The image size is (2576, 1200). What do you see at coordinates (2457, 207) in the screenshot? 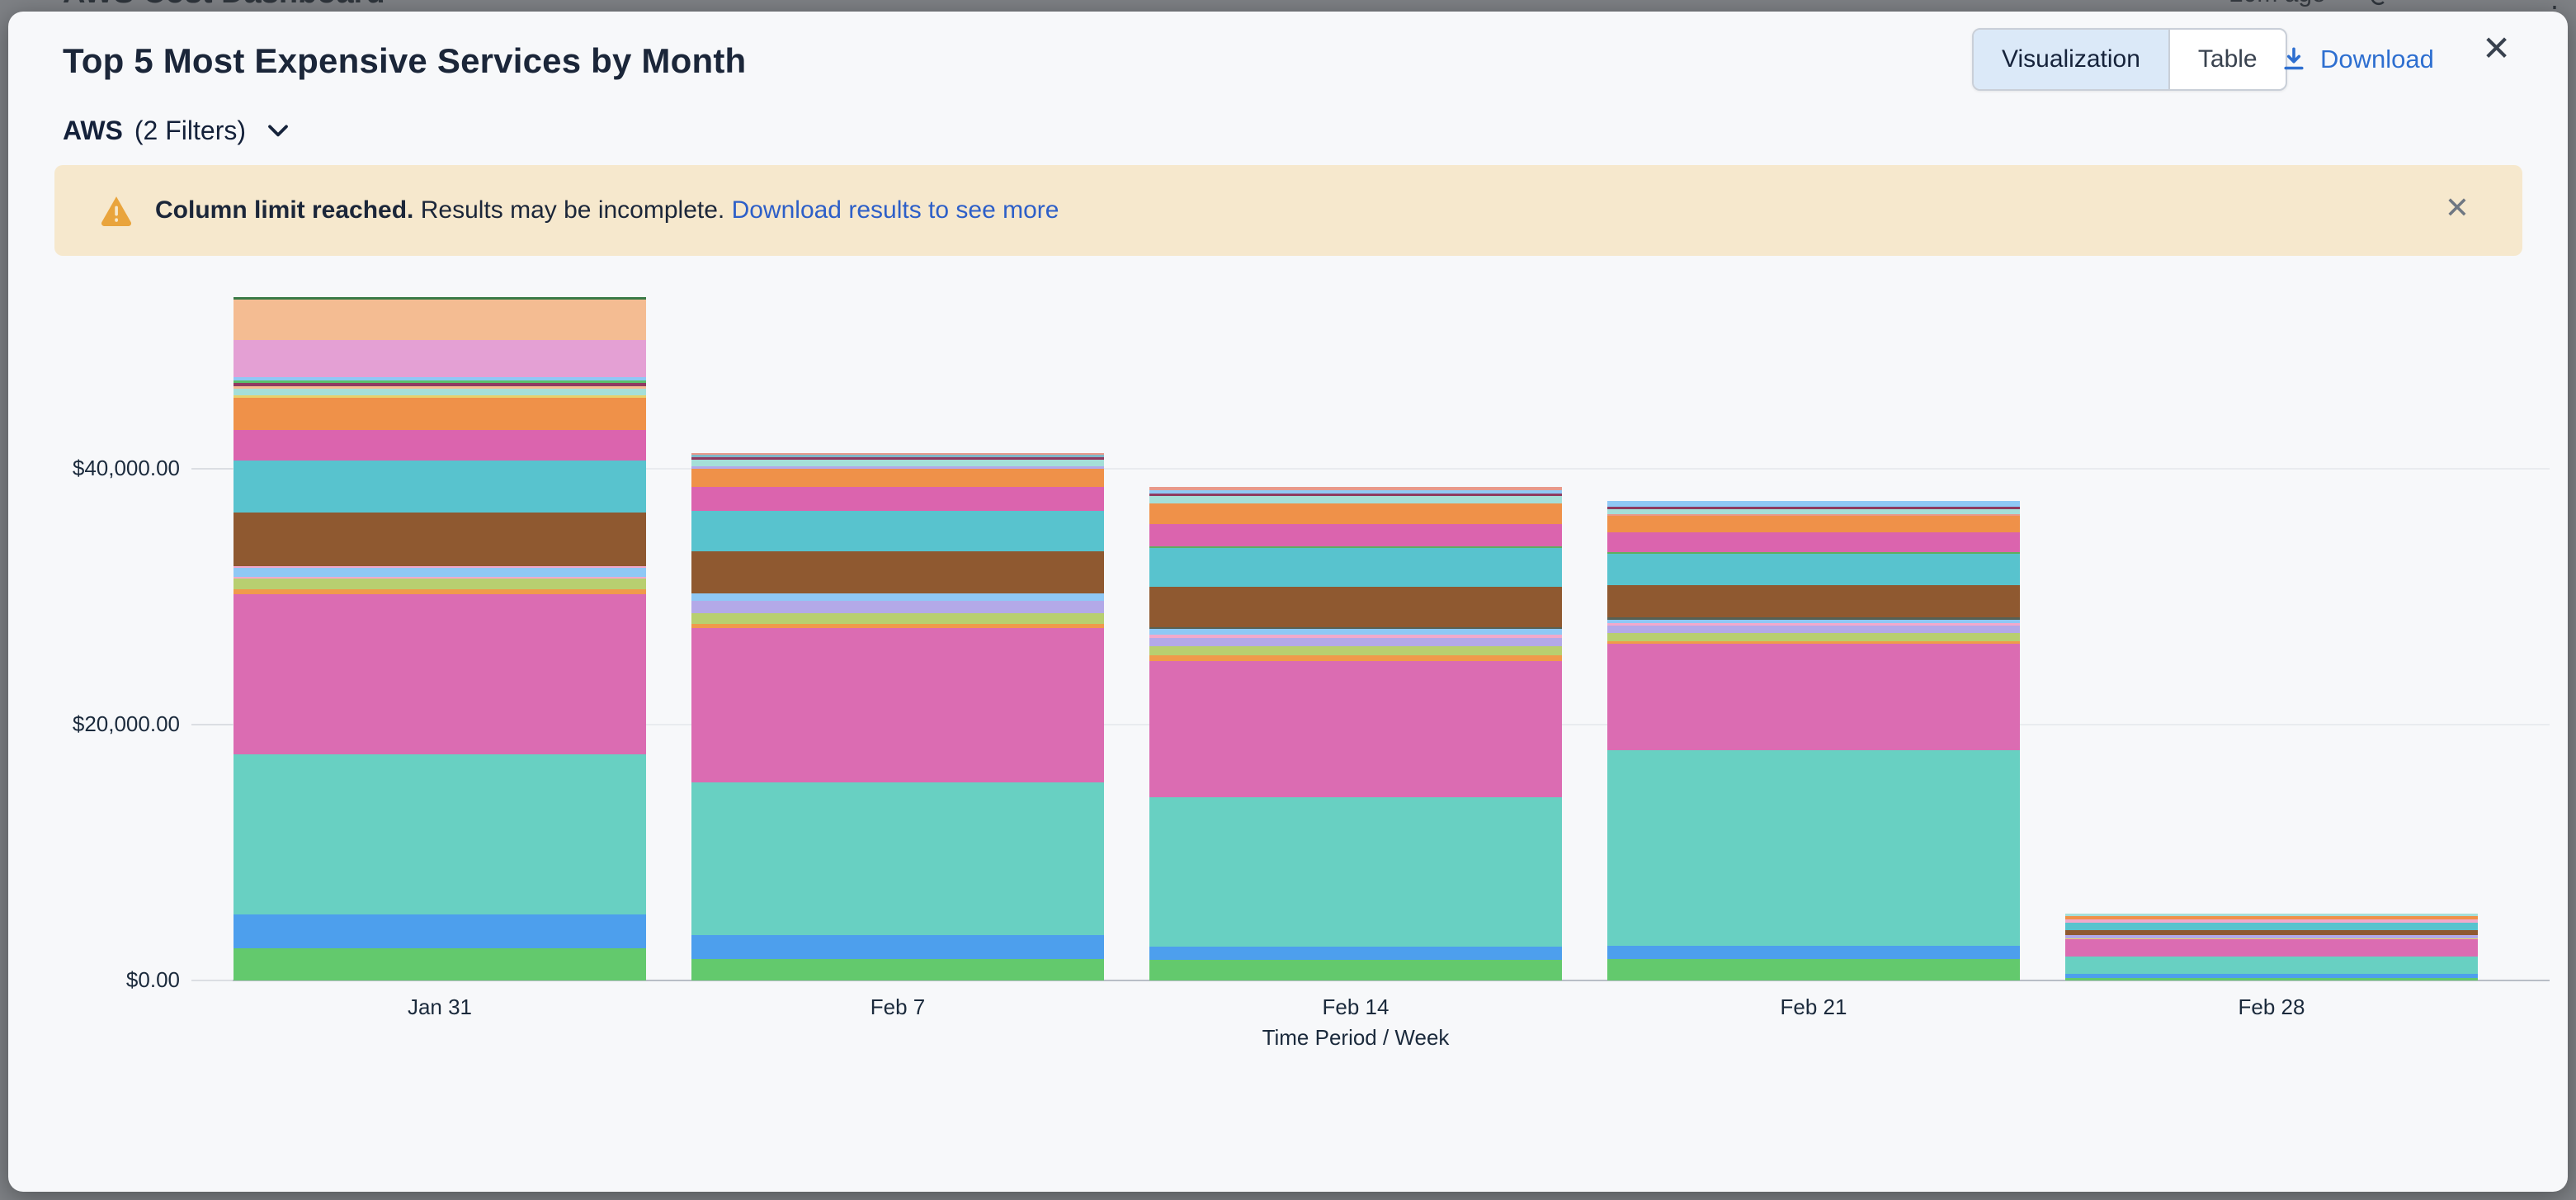
I see `banner-close-icon: ✕` at bounding box center [2457, 207].